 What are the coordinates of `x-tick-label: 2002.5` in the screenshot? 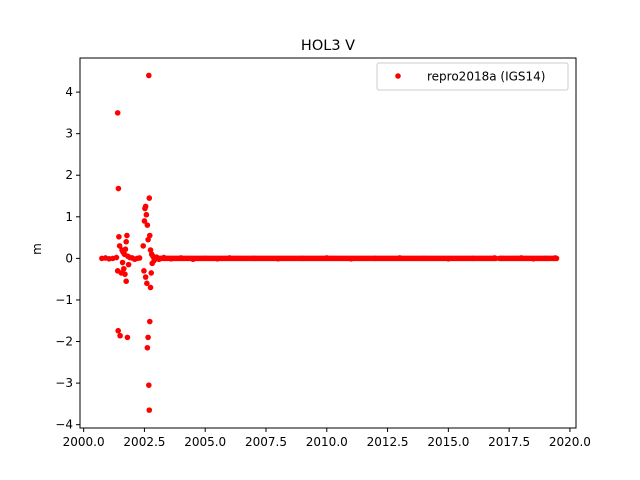 It's located at (144, 442).